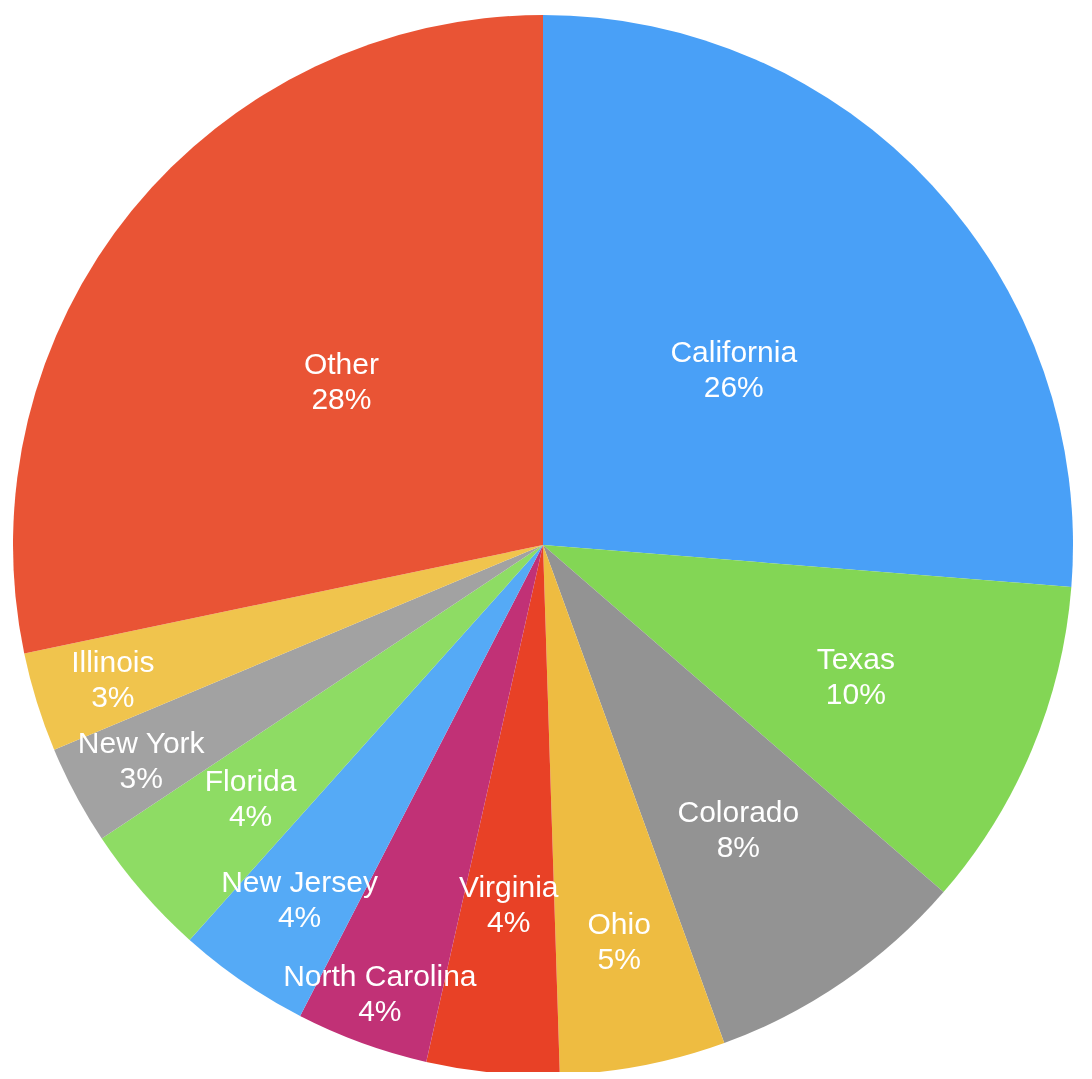  What do you see at coordinates (734, 351) in the screenshot?
I see `slice-label: California` at bounding box center [734, 351].